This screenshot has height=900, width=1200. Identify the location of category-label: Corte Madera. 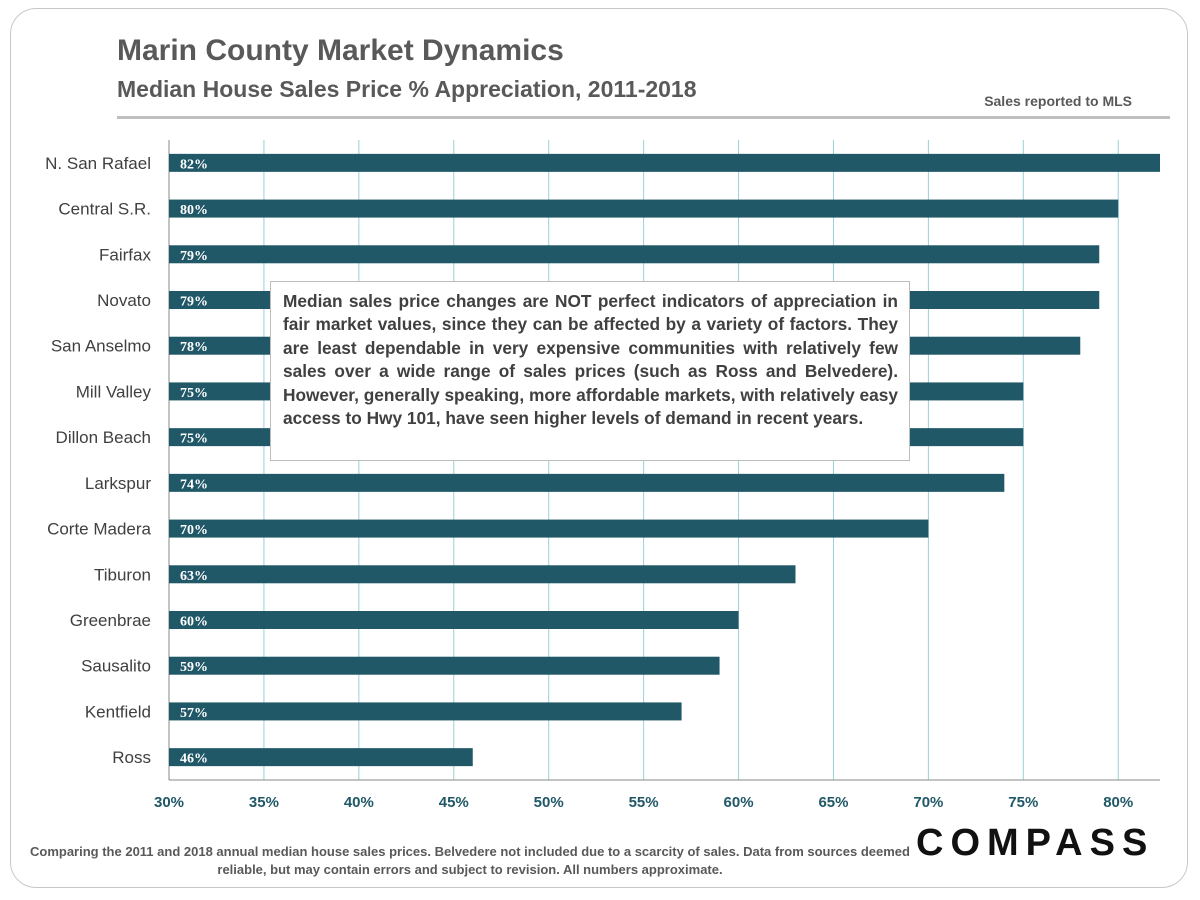
(99, 529).